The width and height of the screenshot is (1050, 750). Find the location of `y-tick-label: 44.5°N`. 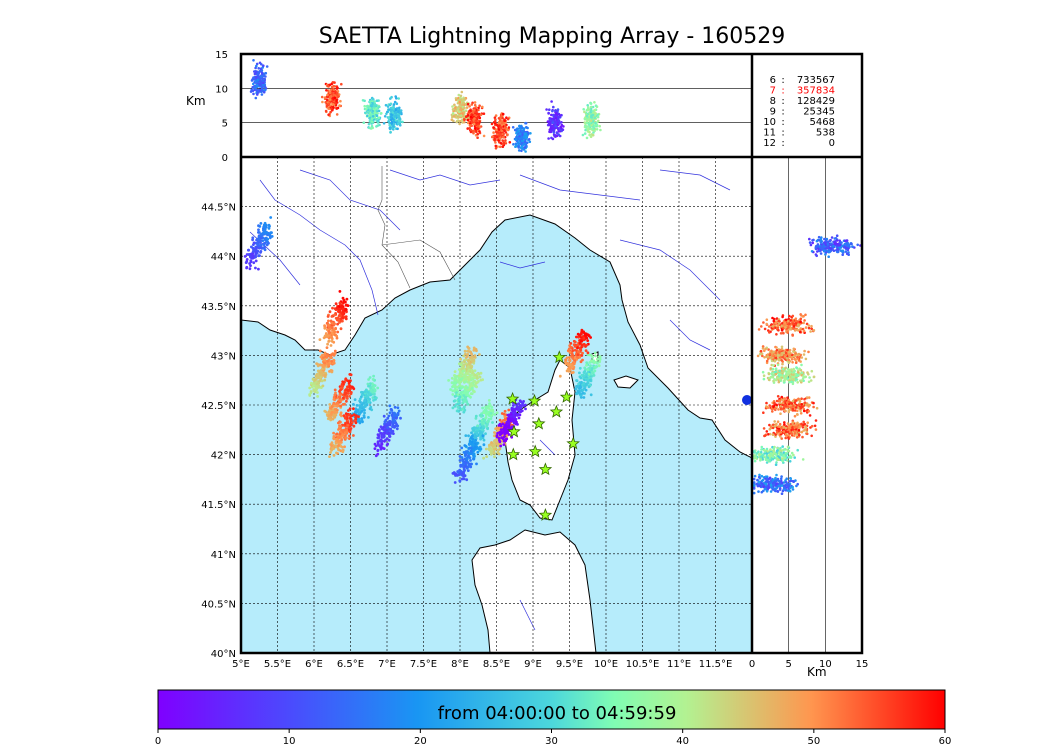

y-tick-label: 44.5°N is located at coordinates (218, 208).